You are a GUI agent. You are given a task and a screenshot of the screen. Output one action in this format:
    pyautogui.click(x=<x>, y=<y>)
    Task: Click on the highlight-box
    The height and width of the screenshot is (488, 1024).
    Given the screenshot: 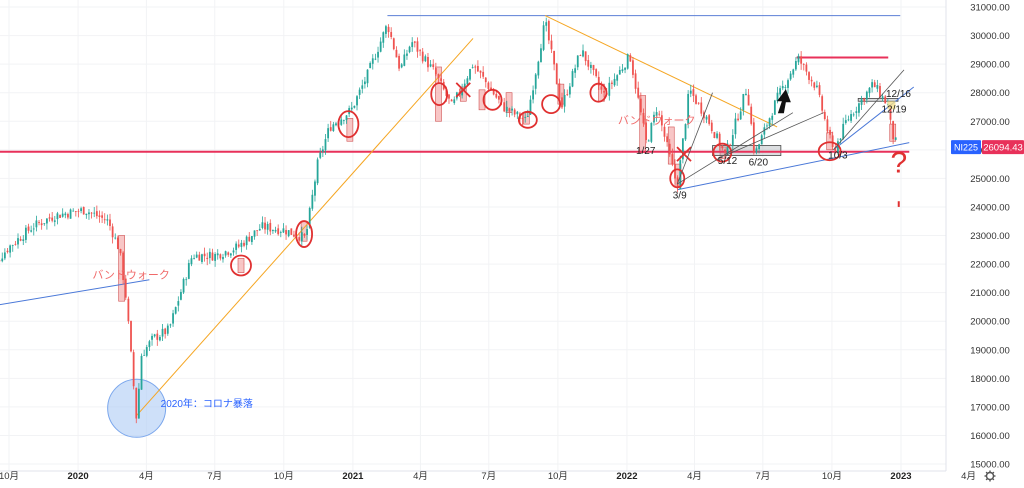 What is the action you would take?
    pyautogui.click(x=891, y=105)
    